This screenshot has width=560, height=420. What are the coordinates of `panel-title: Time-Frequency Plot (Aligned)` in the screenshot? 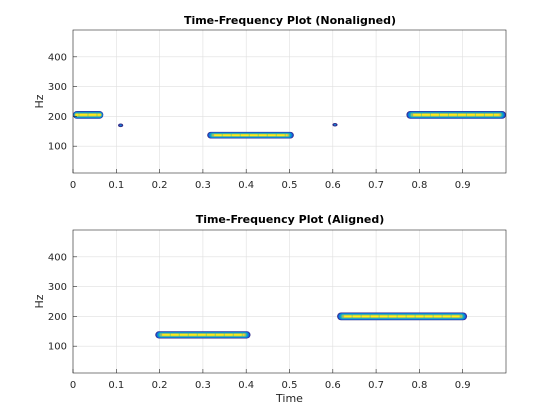 It's located at (290, 219).